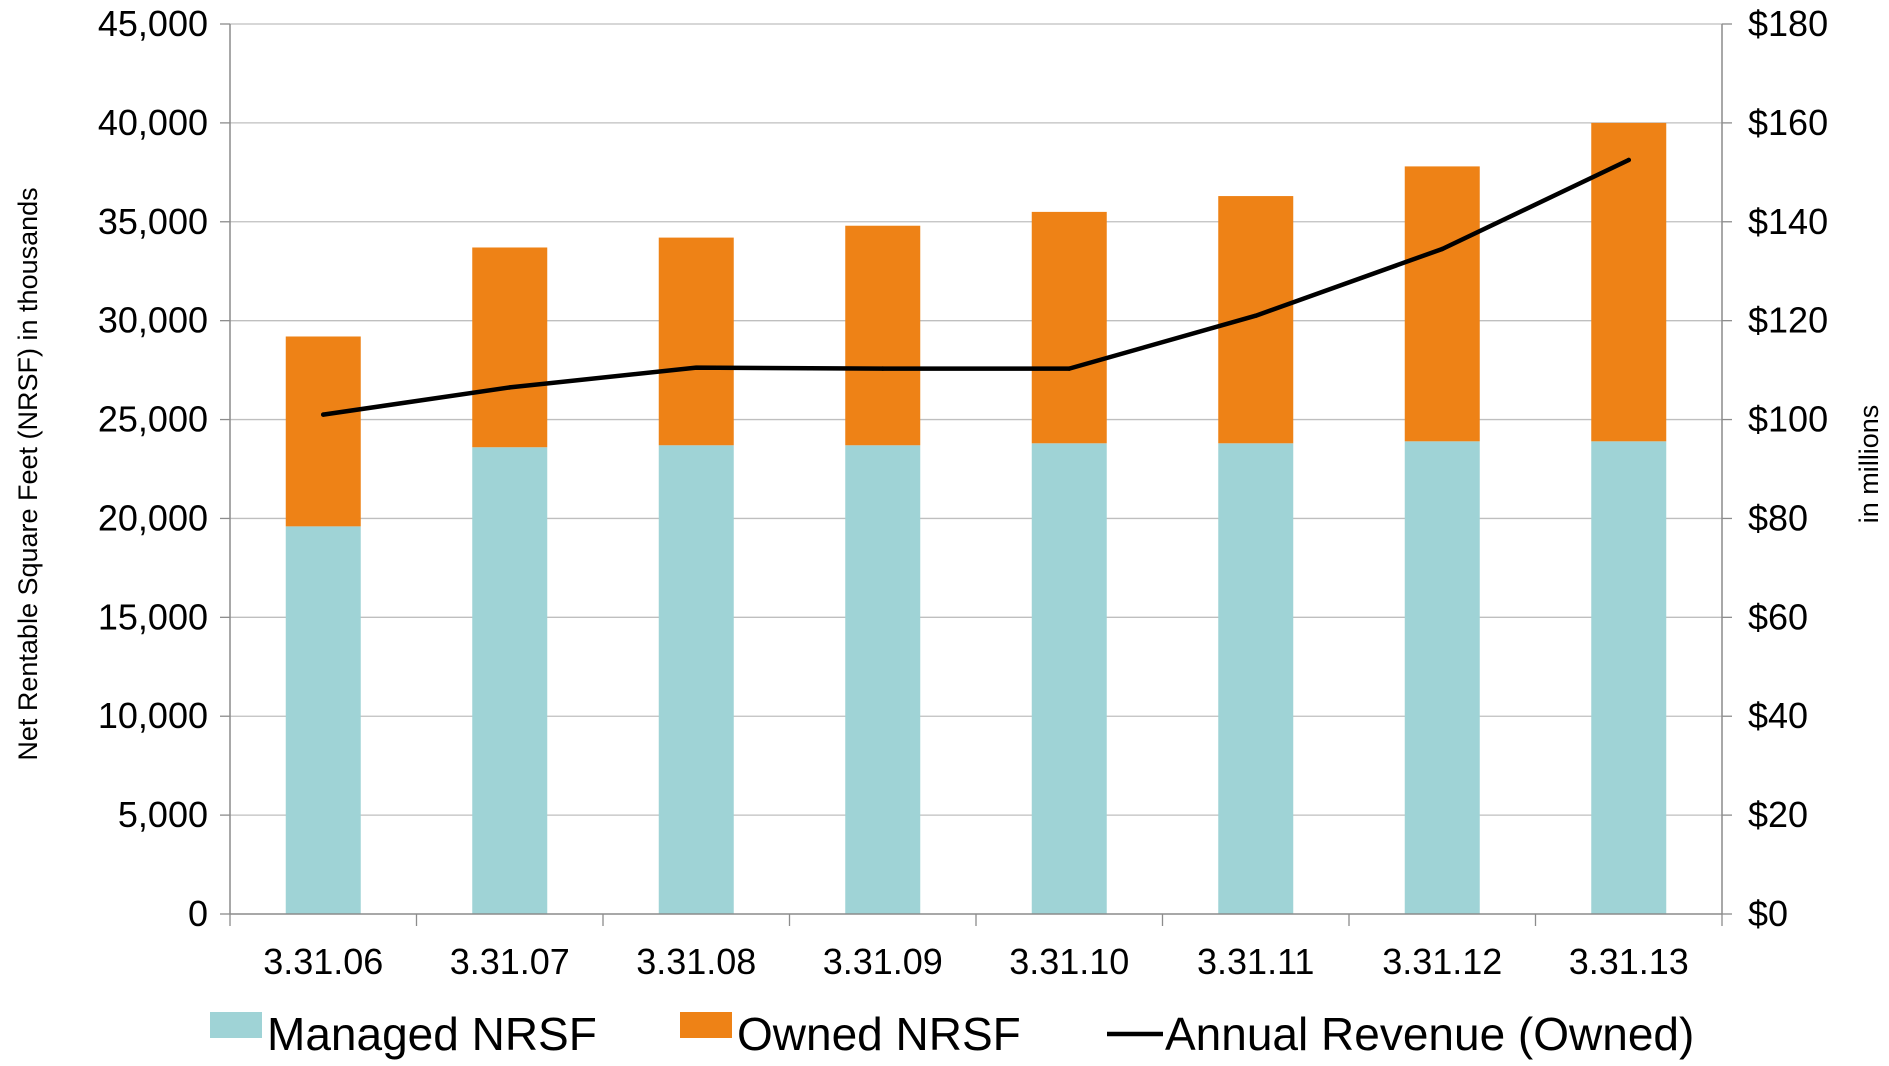 This screenshot has width=1889, height=1066. What do you see at coordinates (153, 320) in the screenshot?
I see `left-axis-tick-label: 30,000` at bounding box center [153, 320].